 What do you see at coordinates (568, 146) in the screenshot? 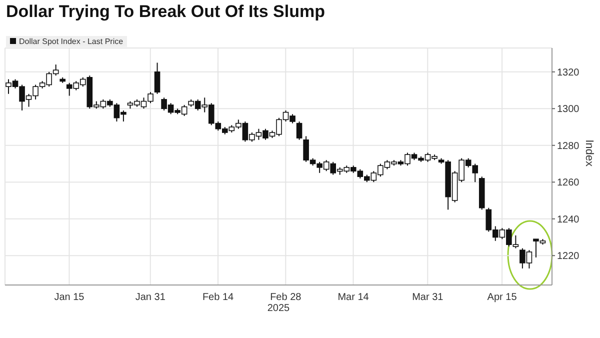
I see `y-tick-label: 1280` at bounding box center [568, 146].